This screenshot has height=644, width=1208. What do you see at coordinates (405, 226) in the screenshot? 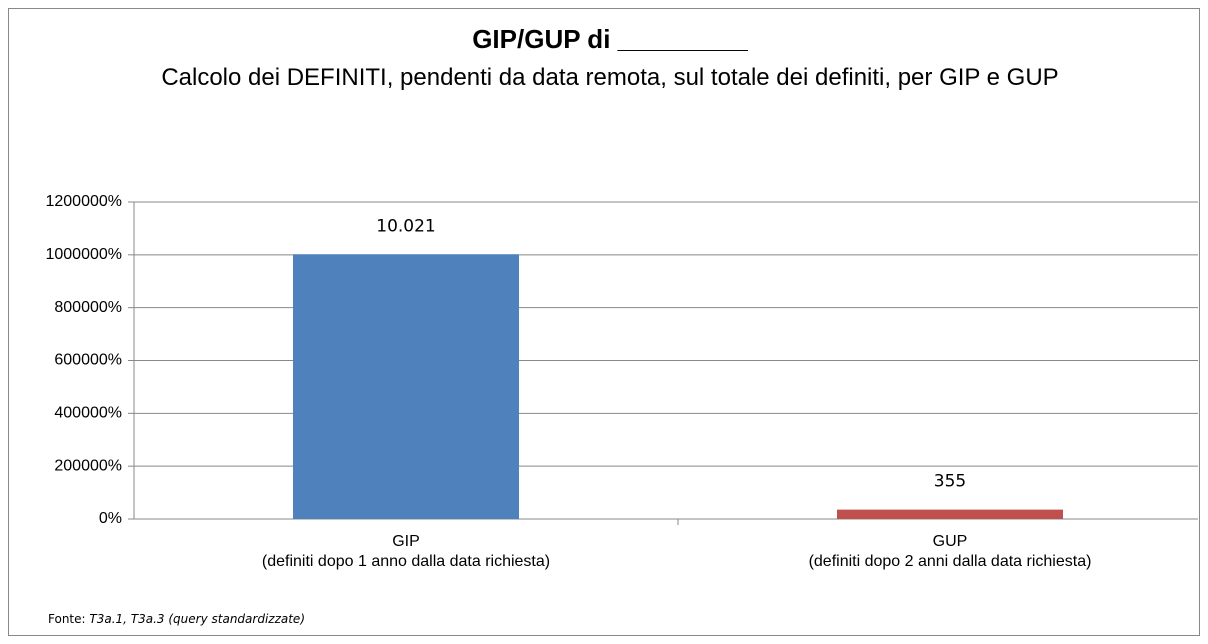
I see `data-label: 10.021` at bounding box center [405, 226].